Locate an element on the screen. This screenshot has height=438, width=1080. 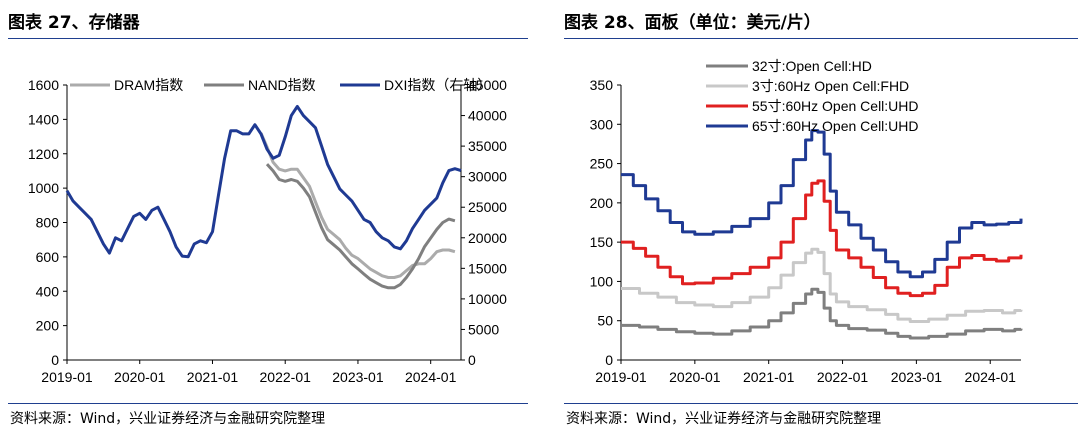
y-tick-label: 400 is located at coordinates (48, 291).